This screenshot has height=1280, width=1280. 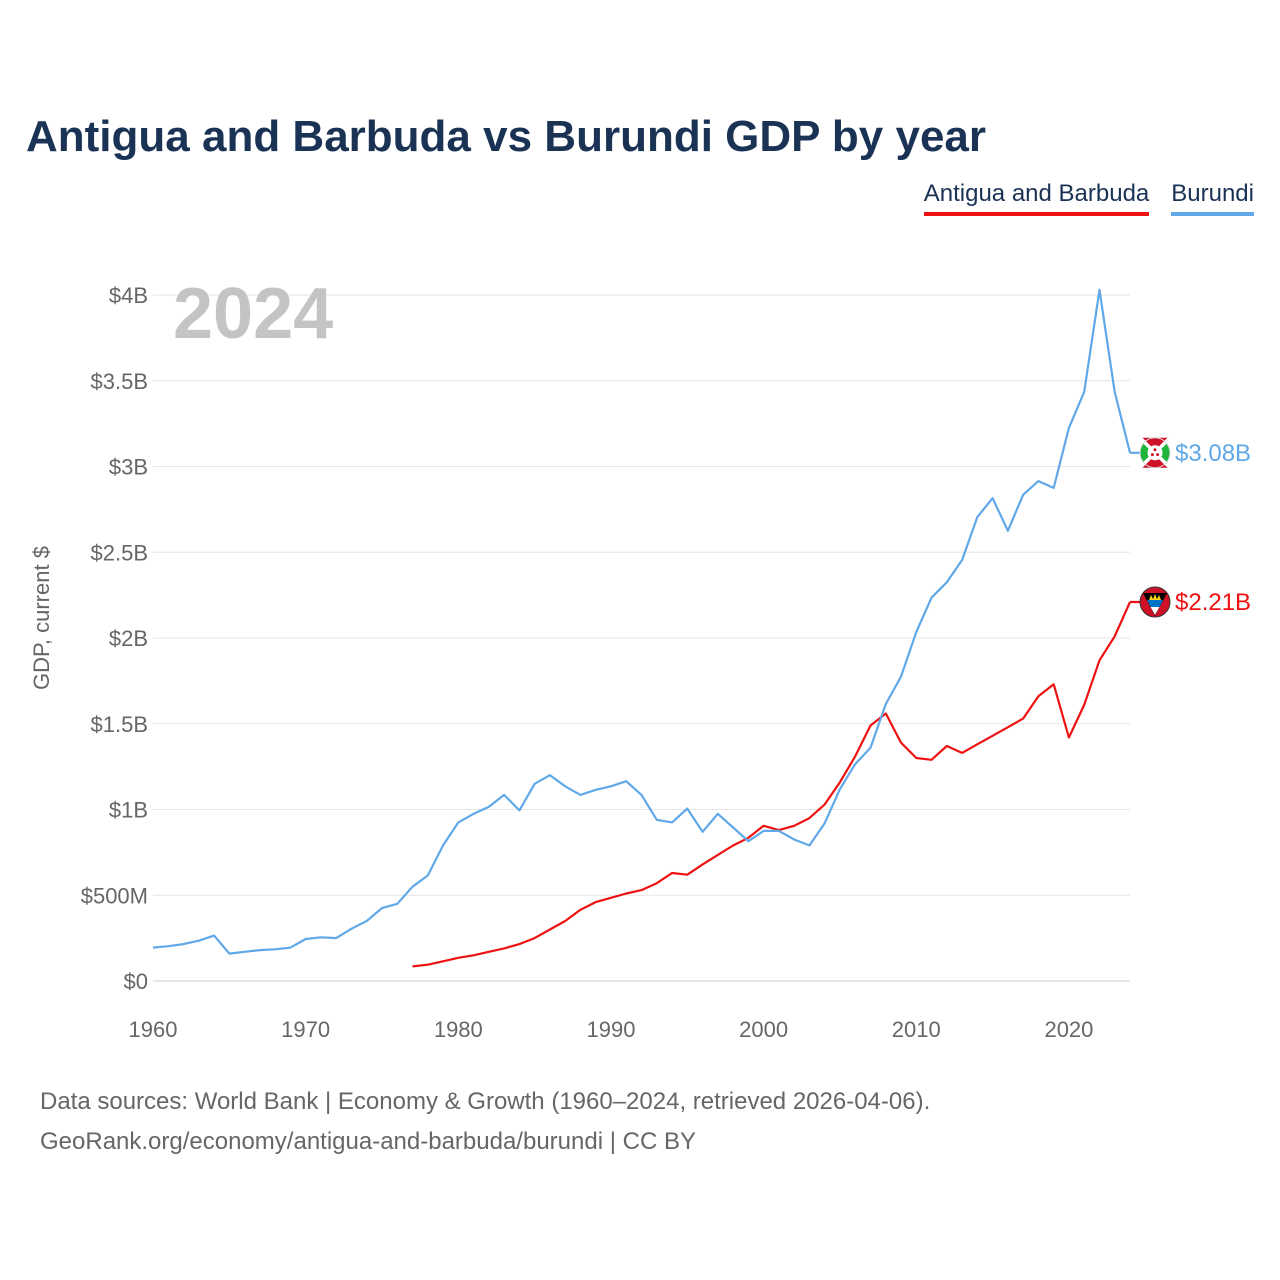 I want to click on burundi-flag-icon, so click(x=1155, y=453).